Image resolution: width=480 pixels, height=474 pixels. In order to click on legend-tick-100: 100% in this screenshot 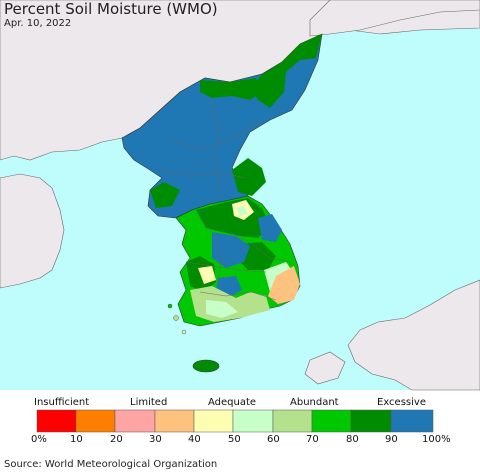, I will do `click(436, 439)`.